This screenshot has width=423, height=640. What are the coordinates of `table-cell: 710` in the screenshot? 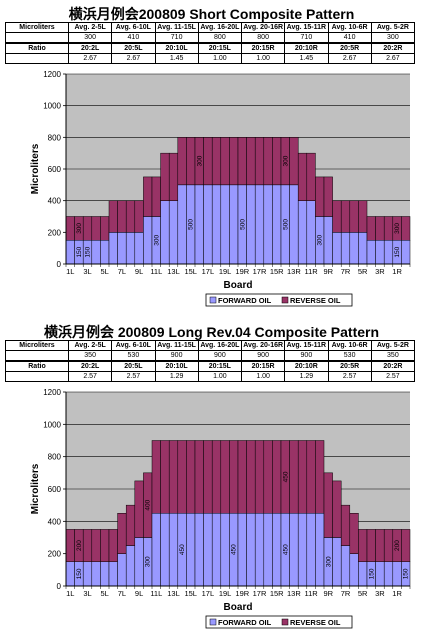 It's located at (306, 38).